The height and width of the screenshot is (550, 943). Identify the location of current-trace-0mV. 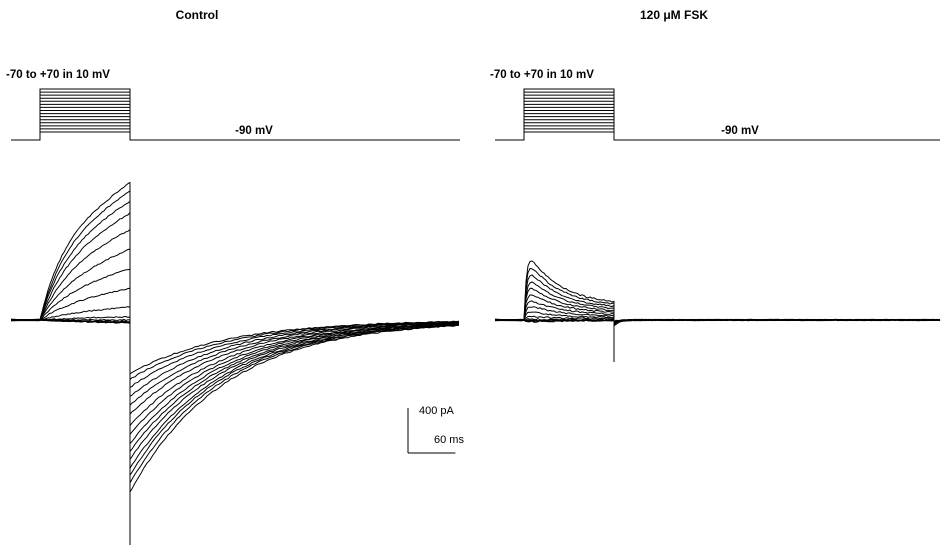
(235, 361).